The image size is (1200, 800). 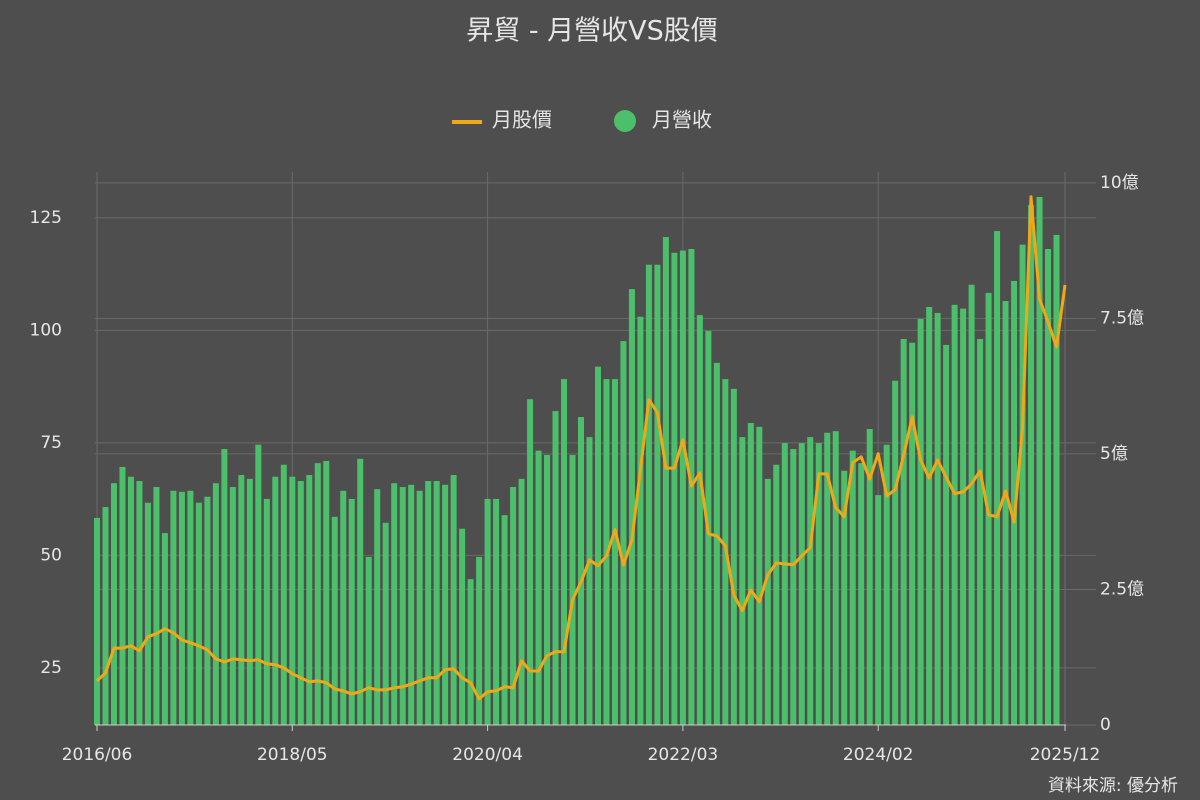 What do you see at coordinates (683, 755) in the screenshot?
I see `x-tick-label: 2022/03` at bounding box center [683, 755].